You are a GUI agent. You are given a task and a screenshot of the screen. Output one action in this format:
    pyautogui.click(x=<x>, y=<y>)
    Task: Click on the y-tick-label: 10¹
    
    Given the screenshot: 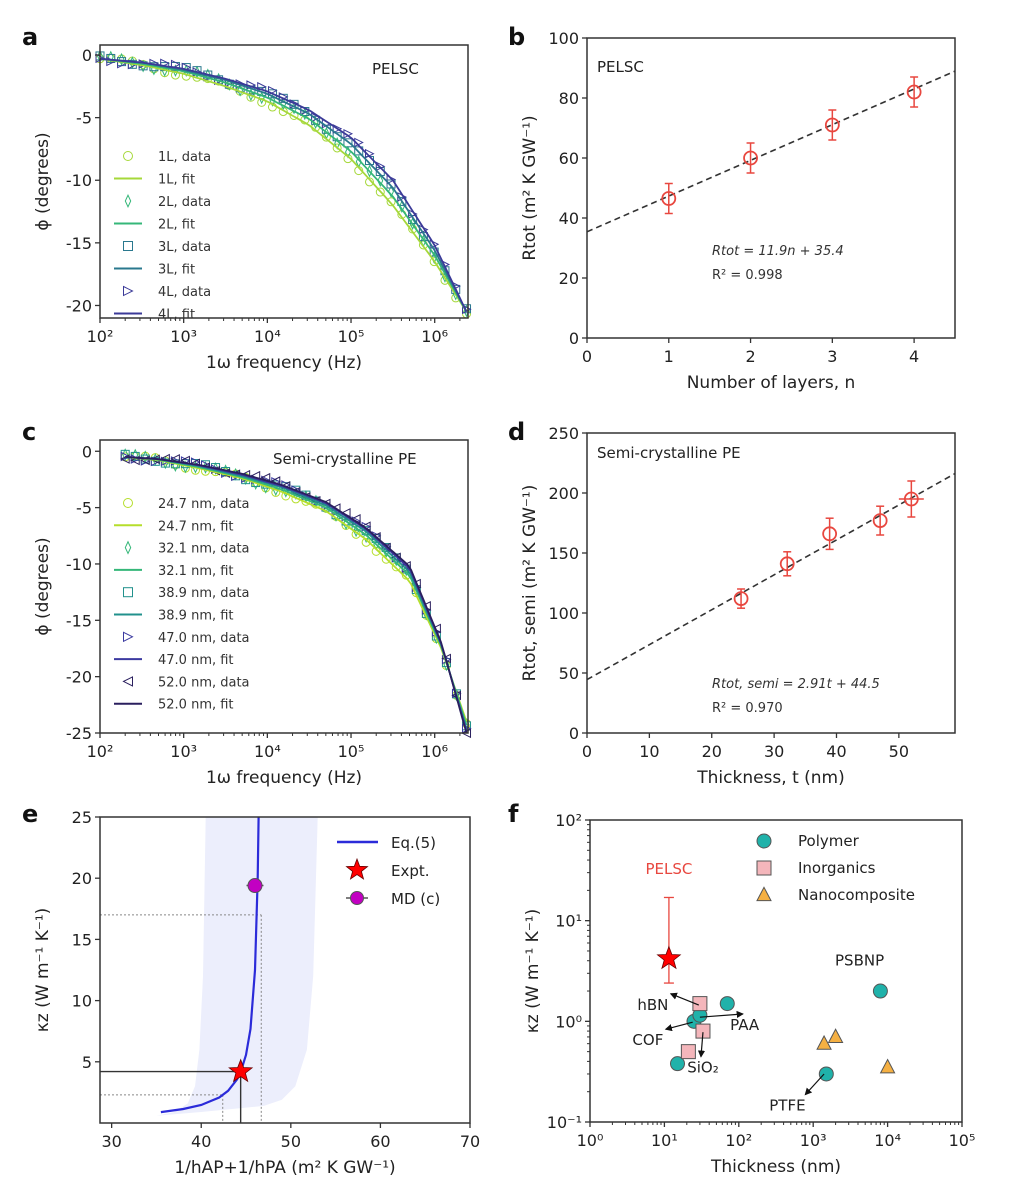 What is the action you would take?
    pyautogui.click(x=568, y=921)
    